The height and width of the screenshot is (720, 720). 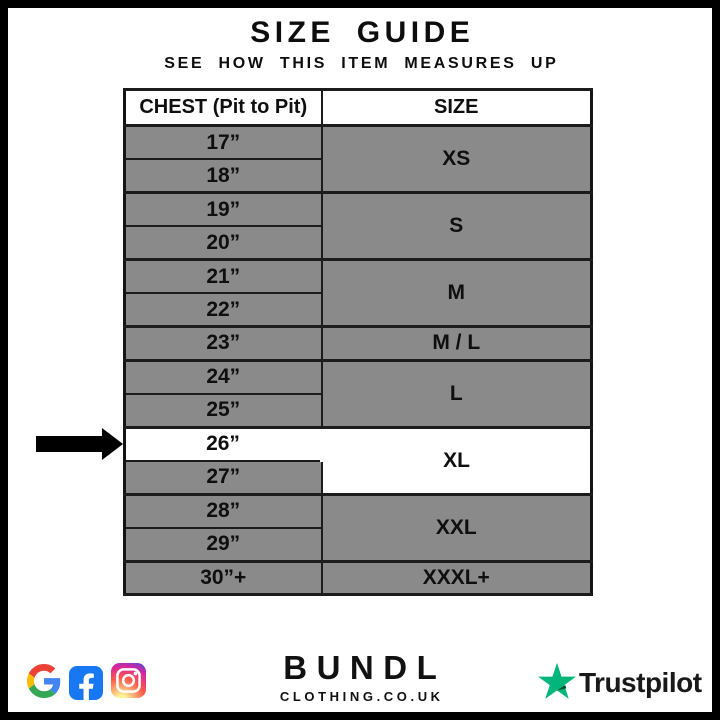 I want to click on table-row: 21” M, so click(x=358, y=293).